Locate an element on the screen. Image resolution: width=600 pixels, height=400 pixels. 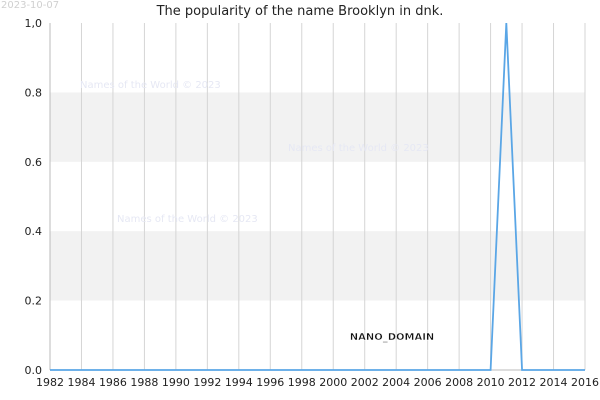
x-tick-label-1988: 1988 is located at coordinates (144, 382).